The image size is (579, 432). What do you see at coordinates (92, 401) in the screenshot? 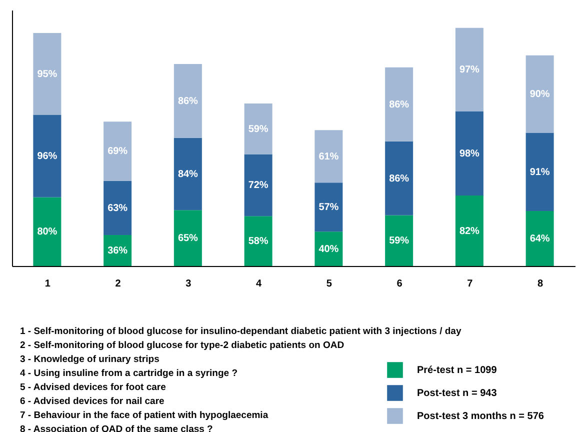
I see `text: 6 - Advised devices for nail care` at bounding box center [92, 401].